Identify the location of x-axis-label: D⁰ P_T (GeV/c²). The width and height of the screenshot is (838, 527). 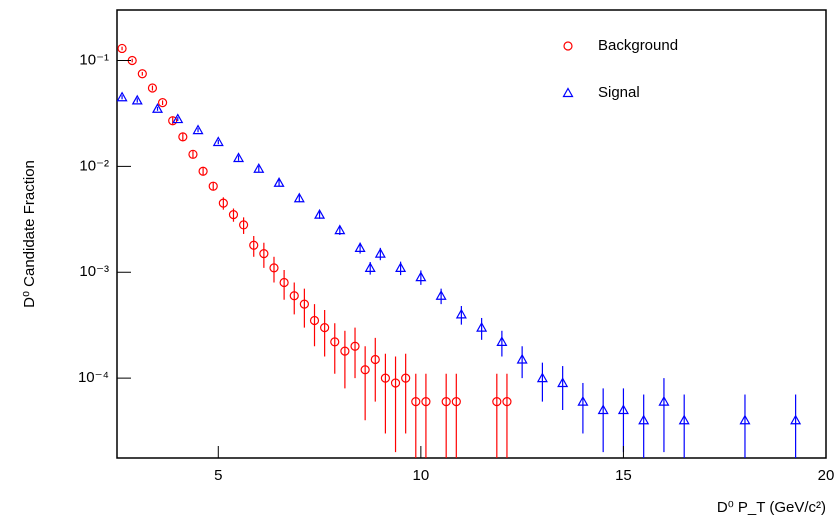
(771, 507).